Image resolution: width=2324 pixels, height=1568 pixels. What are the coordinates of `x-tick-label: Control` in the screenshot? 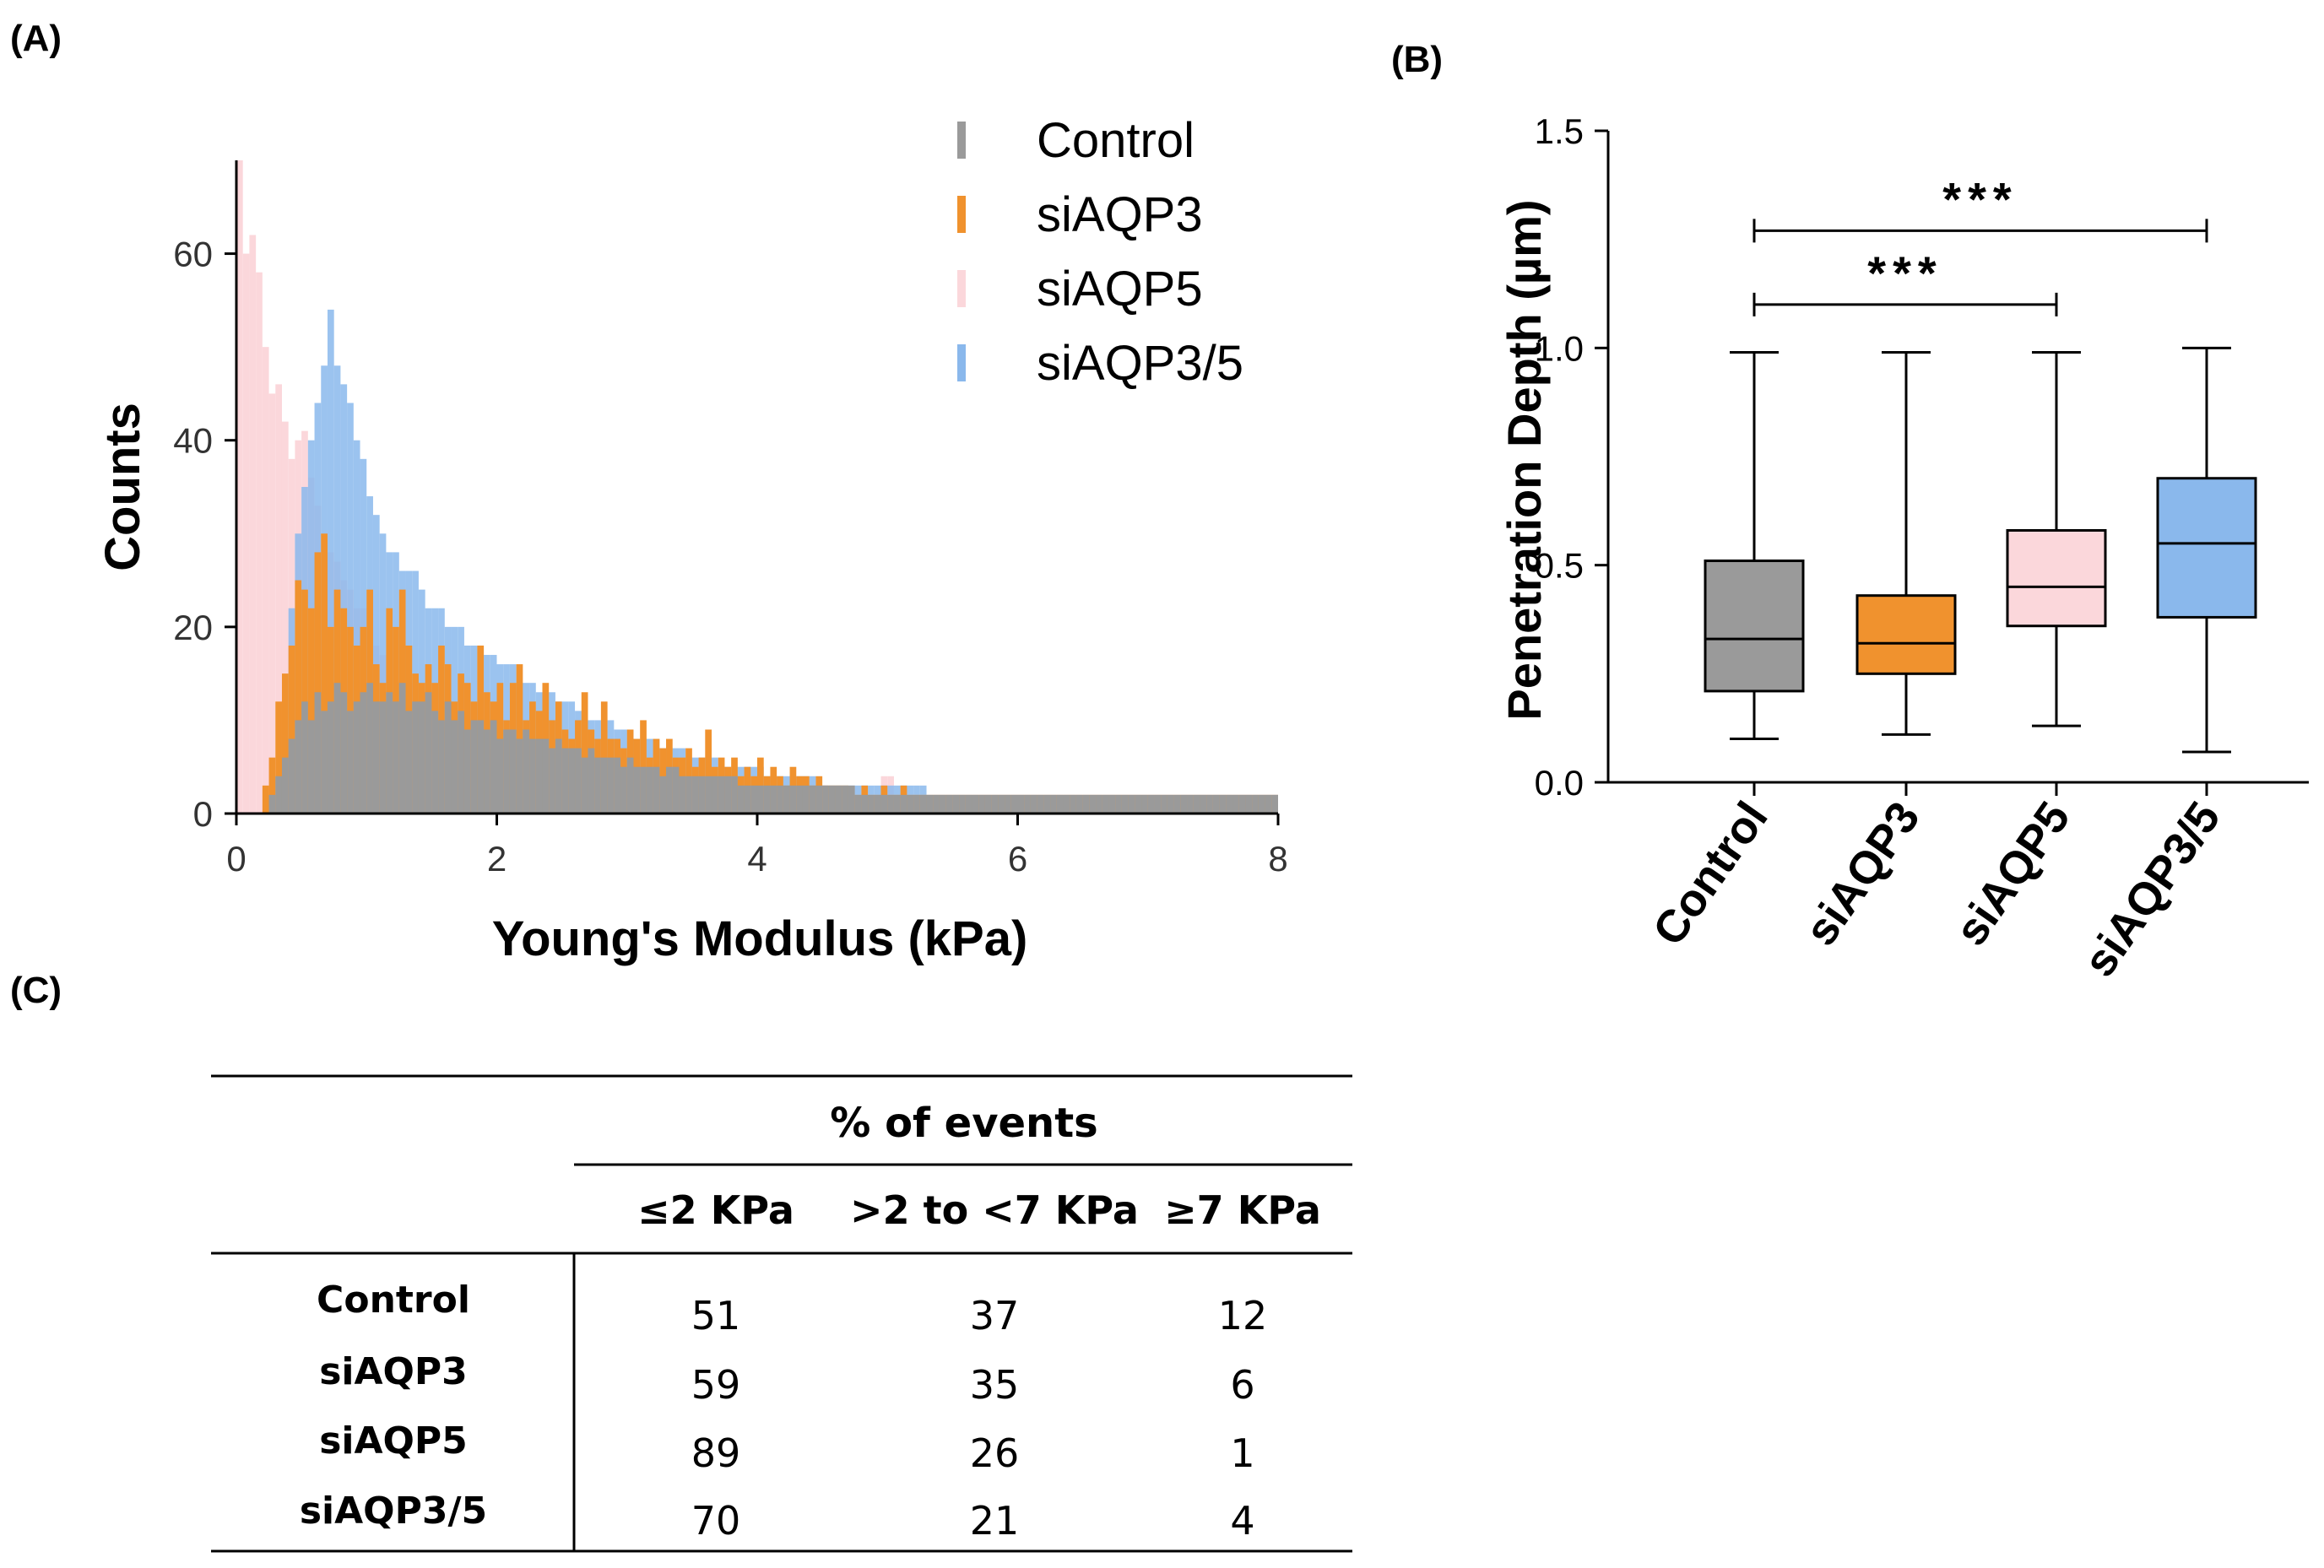 It's located at (1711, 873).